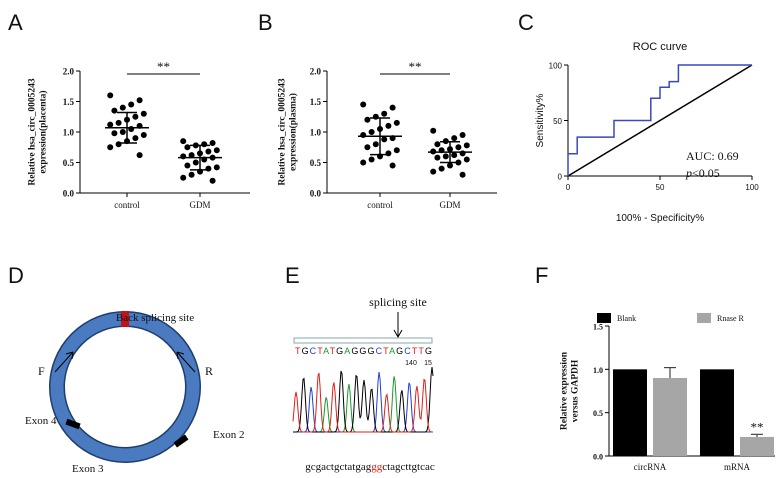 The height and width of the screenshot is (478, 778). Describe the element at coordinates (556, 66) in the screenshot. I see `y-tick-label: 100` at that location.